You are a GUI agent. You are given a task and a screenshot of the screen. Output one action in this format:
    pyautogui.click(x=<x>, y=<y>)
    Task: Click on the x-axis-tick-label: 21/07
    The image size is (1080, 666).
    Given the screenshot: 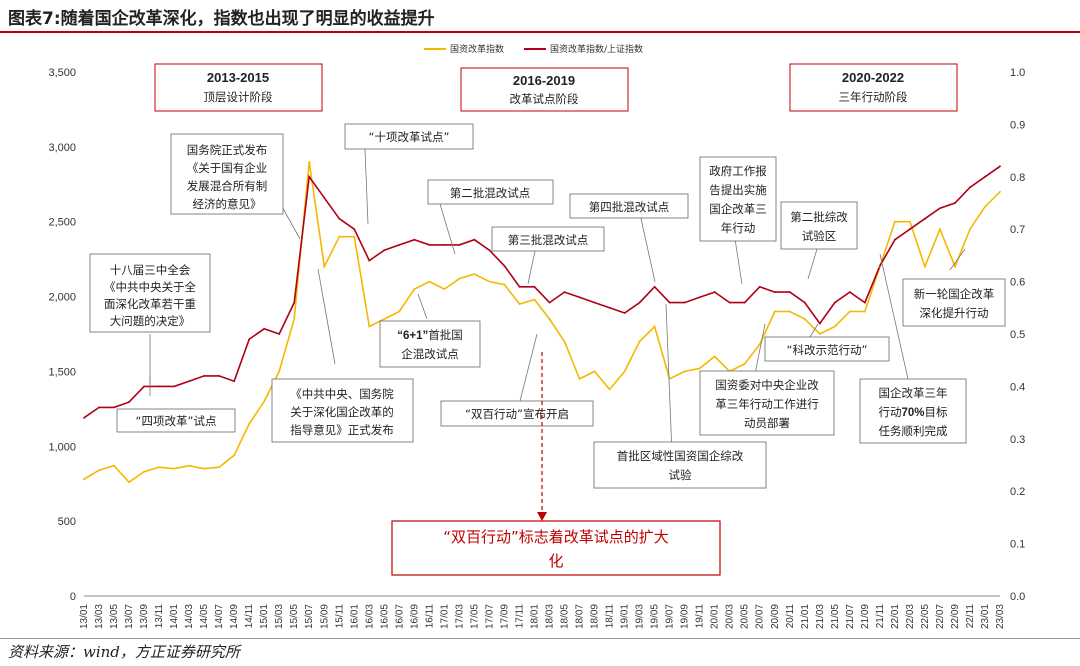 What is the action you would take?
    pyautogui.click(x=850, y=616)
    